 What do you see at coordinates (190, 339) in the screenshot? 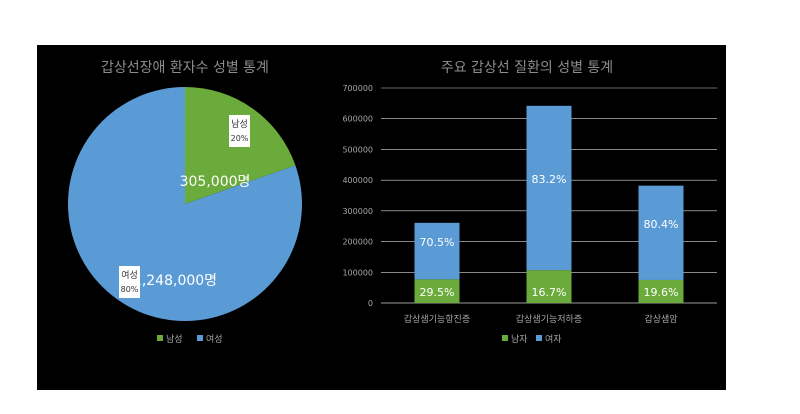
I see `pie-legend: 남성 여성` at bounding box center [190, 339].